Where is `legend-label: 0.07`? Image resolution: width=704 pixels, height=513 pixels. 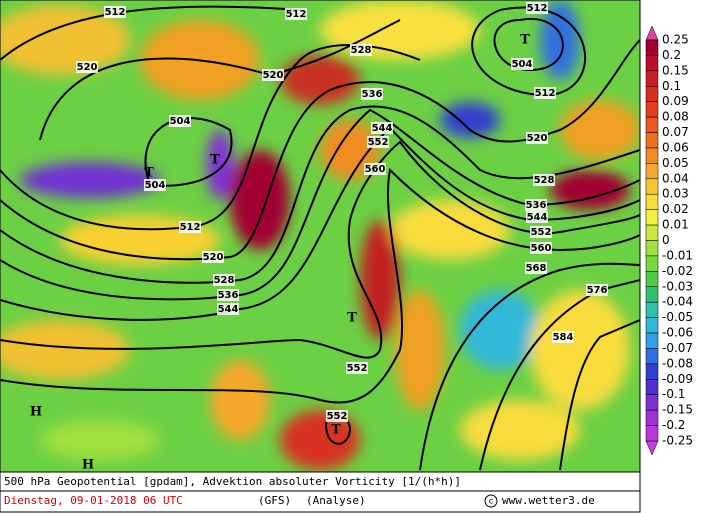 legend-label: 0.07 is located at coordinates (675, 132).